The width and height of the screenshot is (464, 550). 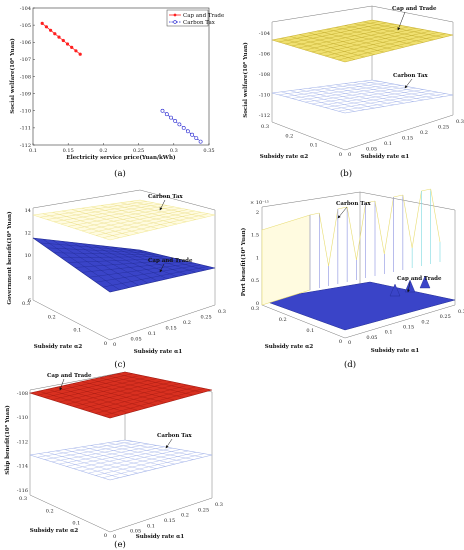 What do you see at coordinates (174, 151) in the screenshot?
I see `x-tick-label: 0.3` at bounding box center [174, 151].